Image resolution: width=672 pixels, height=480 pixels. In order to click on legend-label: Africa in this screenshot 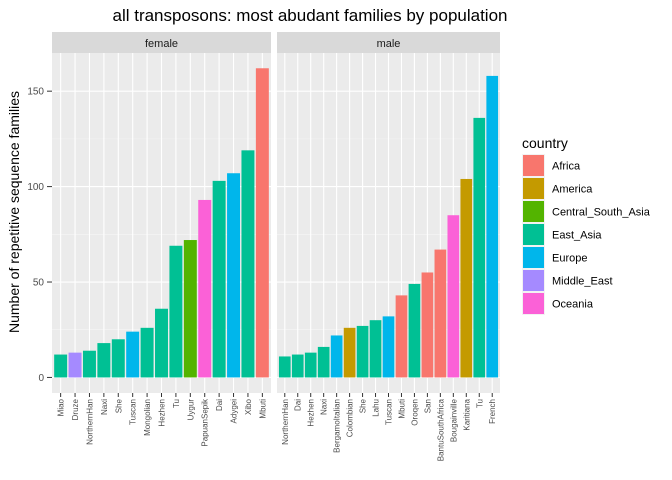, I will do `click(566, 167)`.